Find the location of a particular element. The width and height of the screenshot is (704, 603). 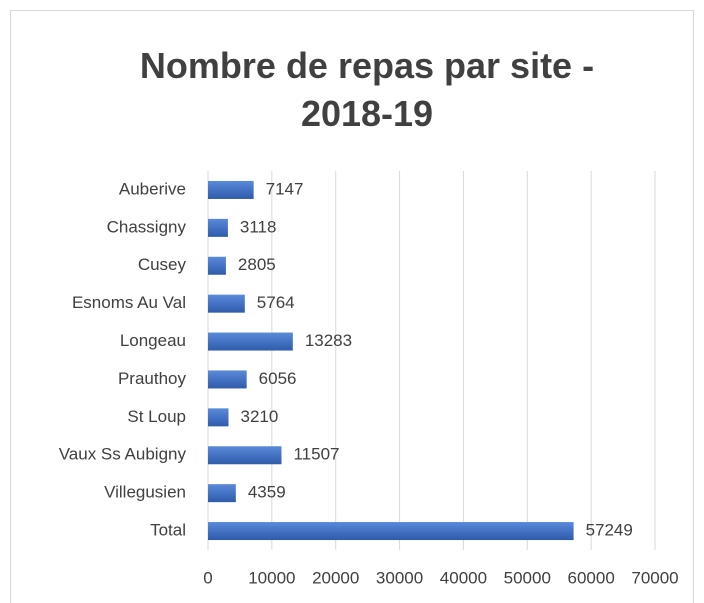

y-tick-label: Vaux Ss Aubigny is located at coordinates (123, 454).